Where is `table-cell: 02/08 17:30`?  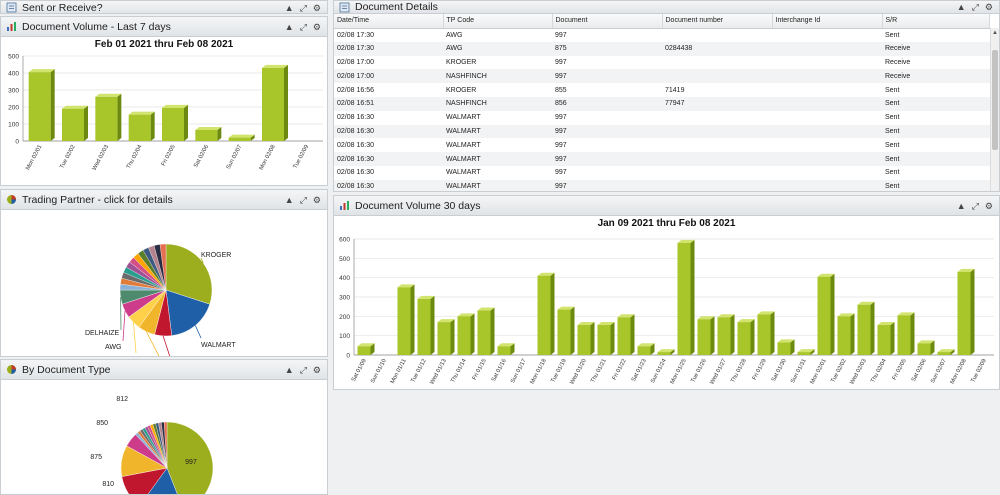
table-cell: 02/08 17:30 is located at coordinates (355, 35).